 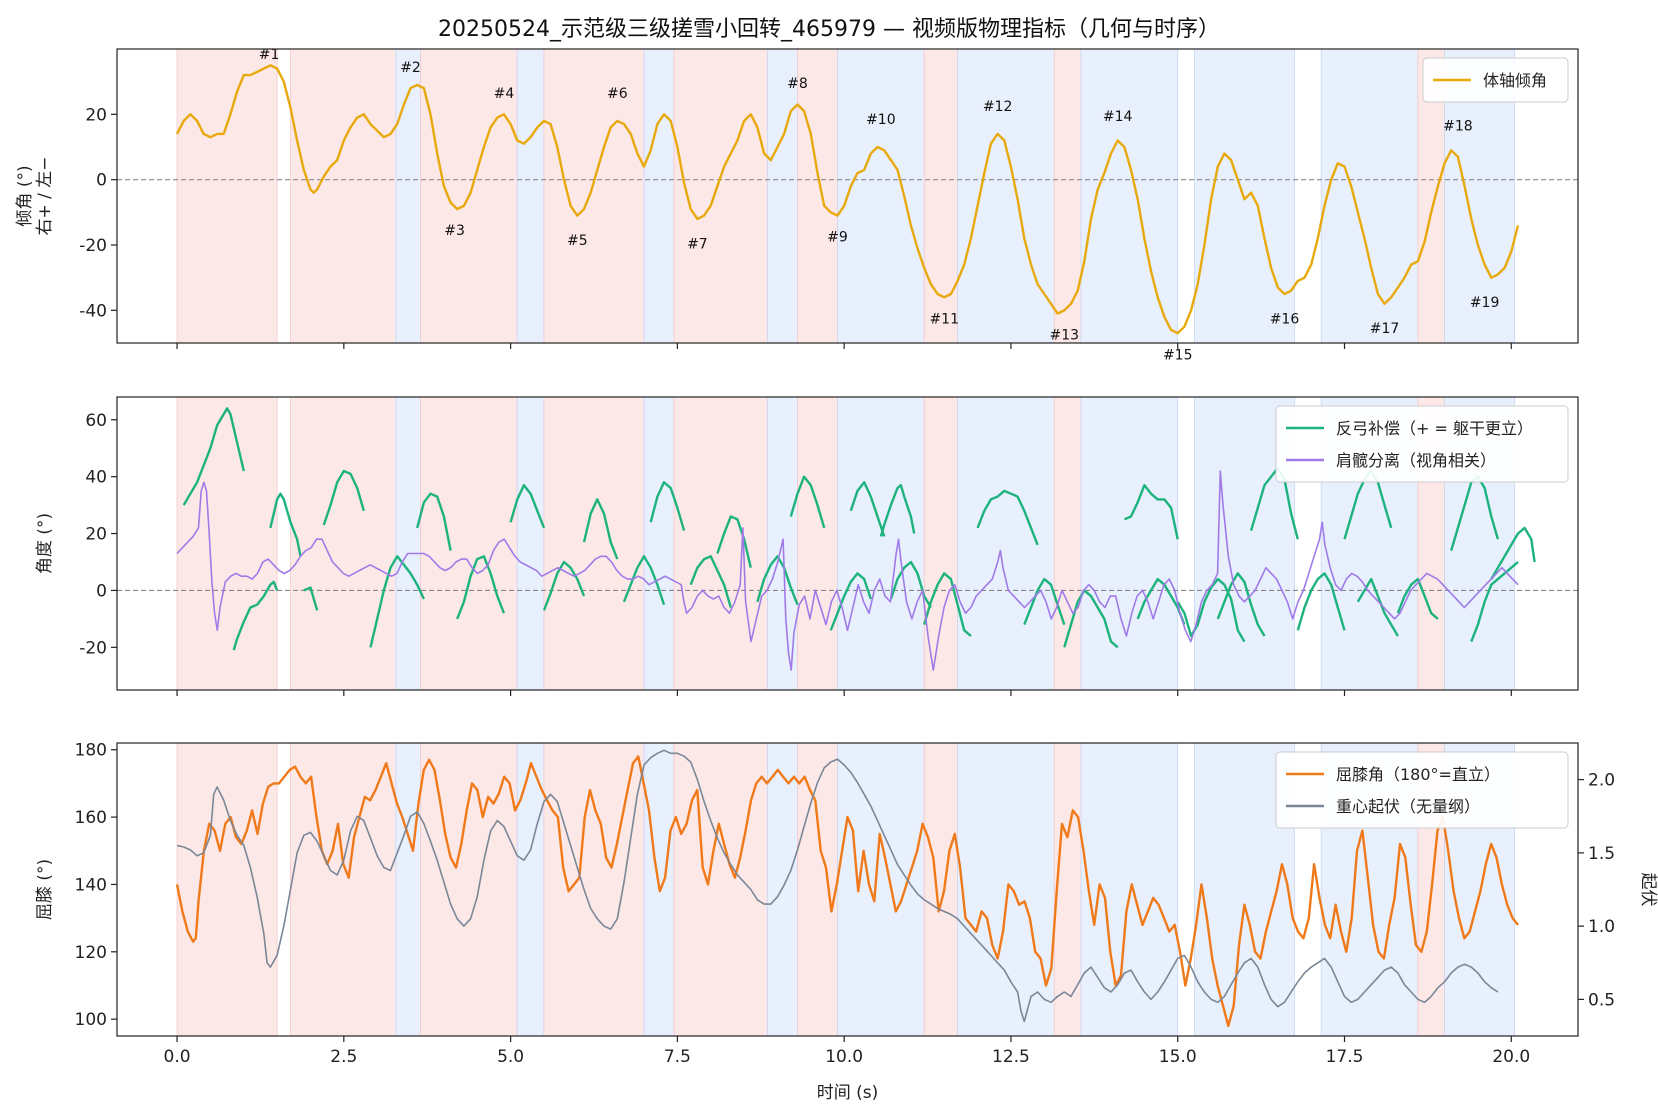 What do you see at coordinates (1285, 319) in the screenshot?
I see `peak-label: #16` at bounding box center [1285, 319].